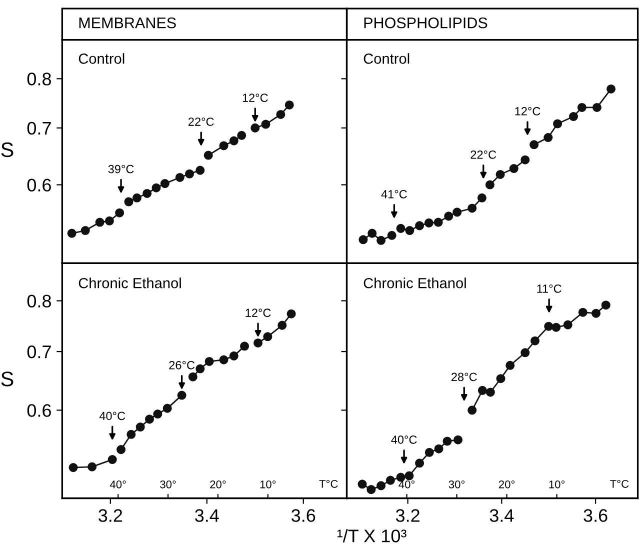  Describe the element at coordinates (408, 515) in the screenshot. I see `x-tick-label: 3.2` at that location.